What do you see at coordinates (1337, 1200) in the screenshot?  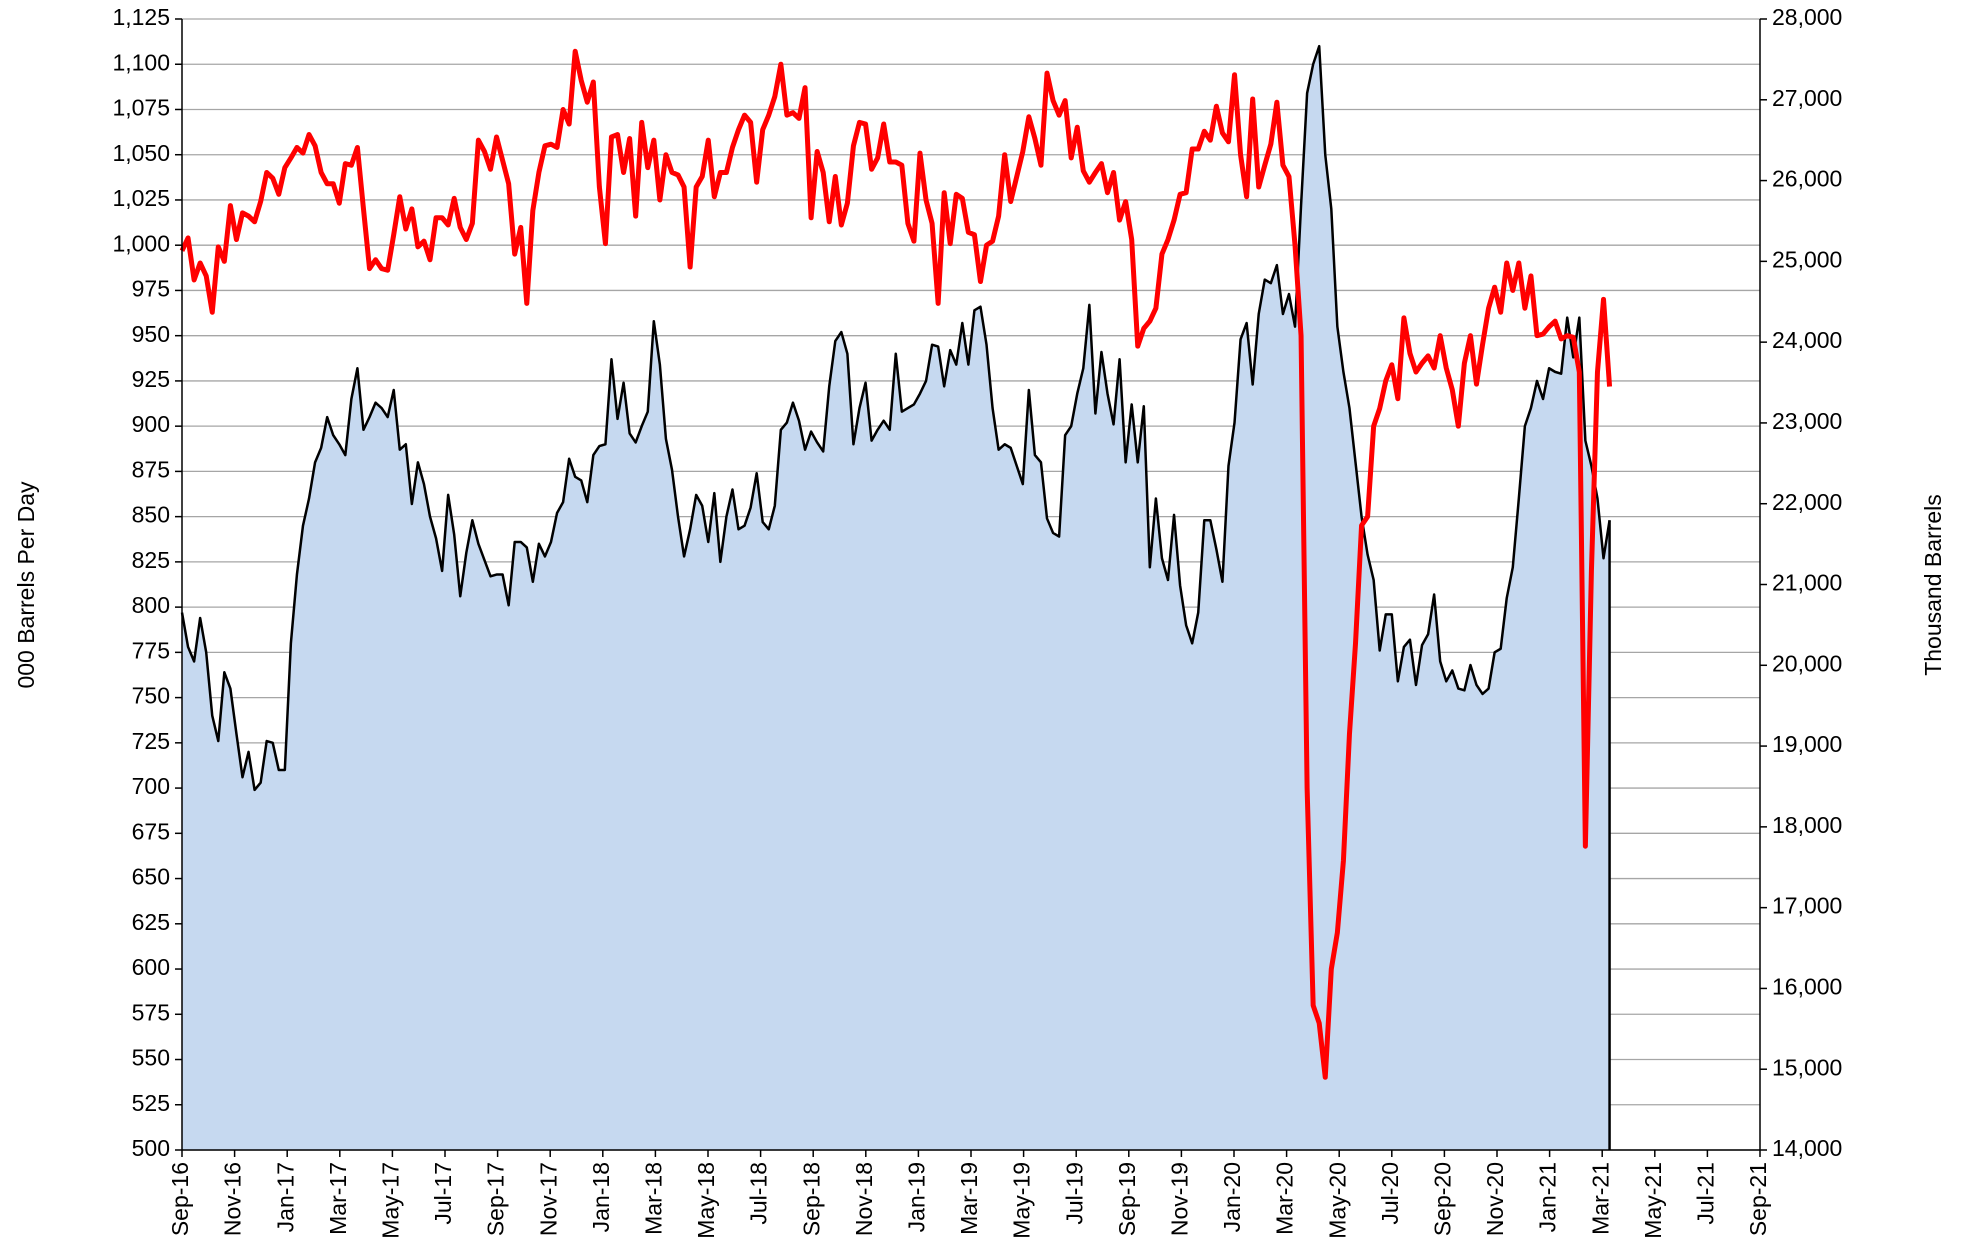 I see `x-tick-label: May-20` at bounding box center [1337, 1200].